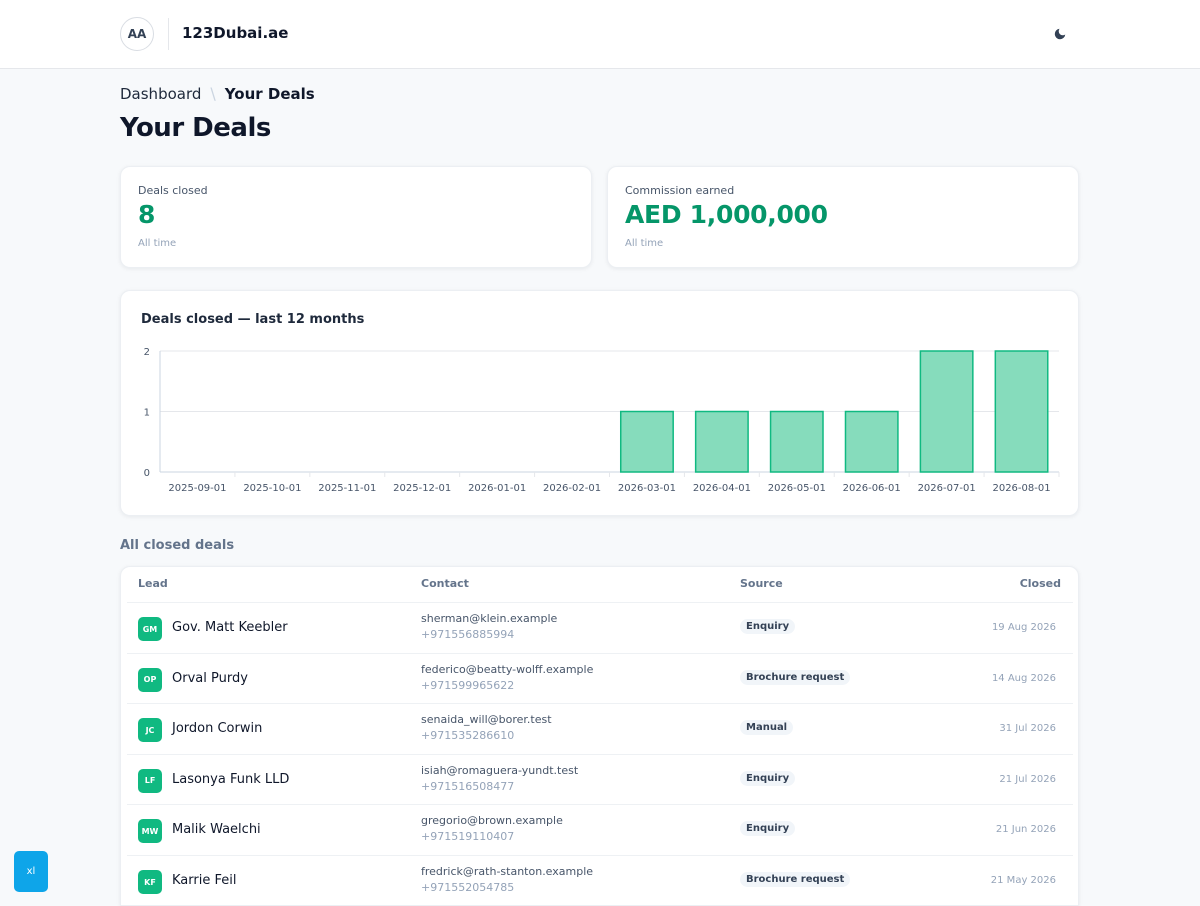 The image size is (1200, 906). Describe the element at coordinates (1040, 583) in the screenshot. I see `column-header-closed: Closed` at that location.